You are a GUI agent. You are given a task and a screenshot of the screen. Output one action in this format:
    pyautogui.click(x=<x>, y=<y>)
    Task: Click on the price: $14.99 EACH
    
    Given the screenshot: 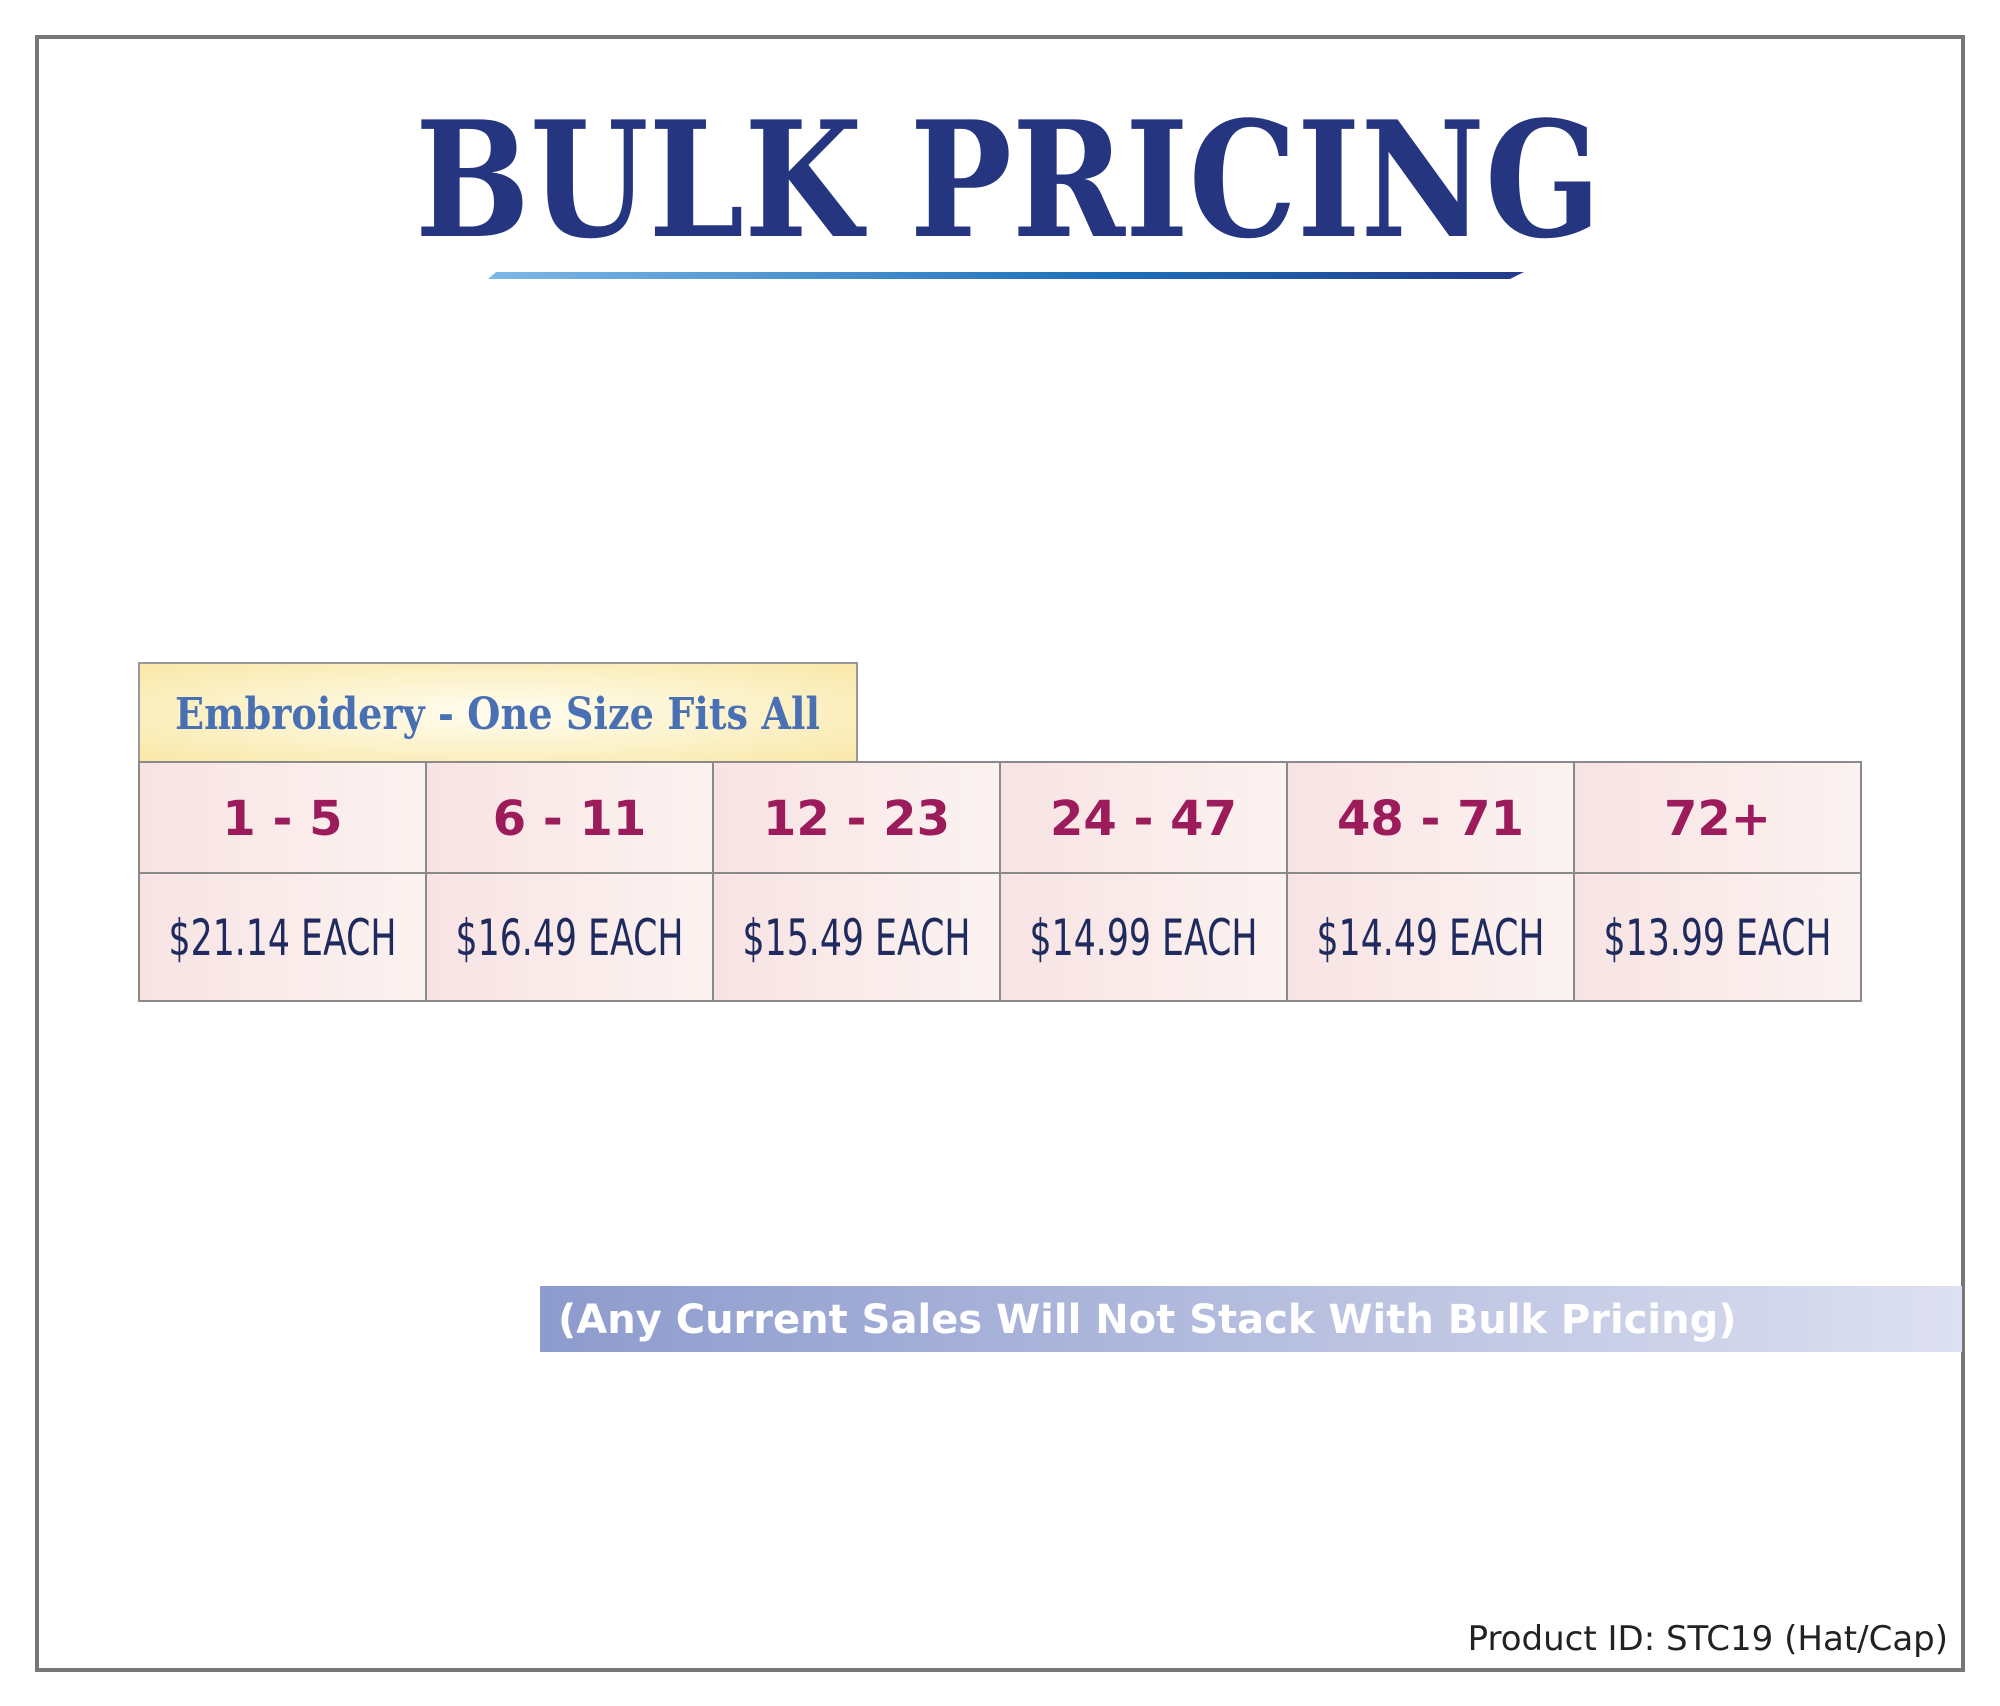 What is the action you would take?
    pyautogui.click(x=1144, y=938)
    